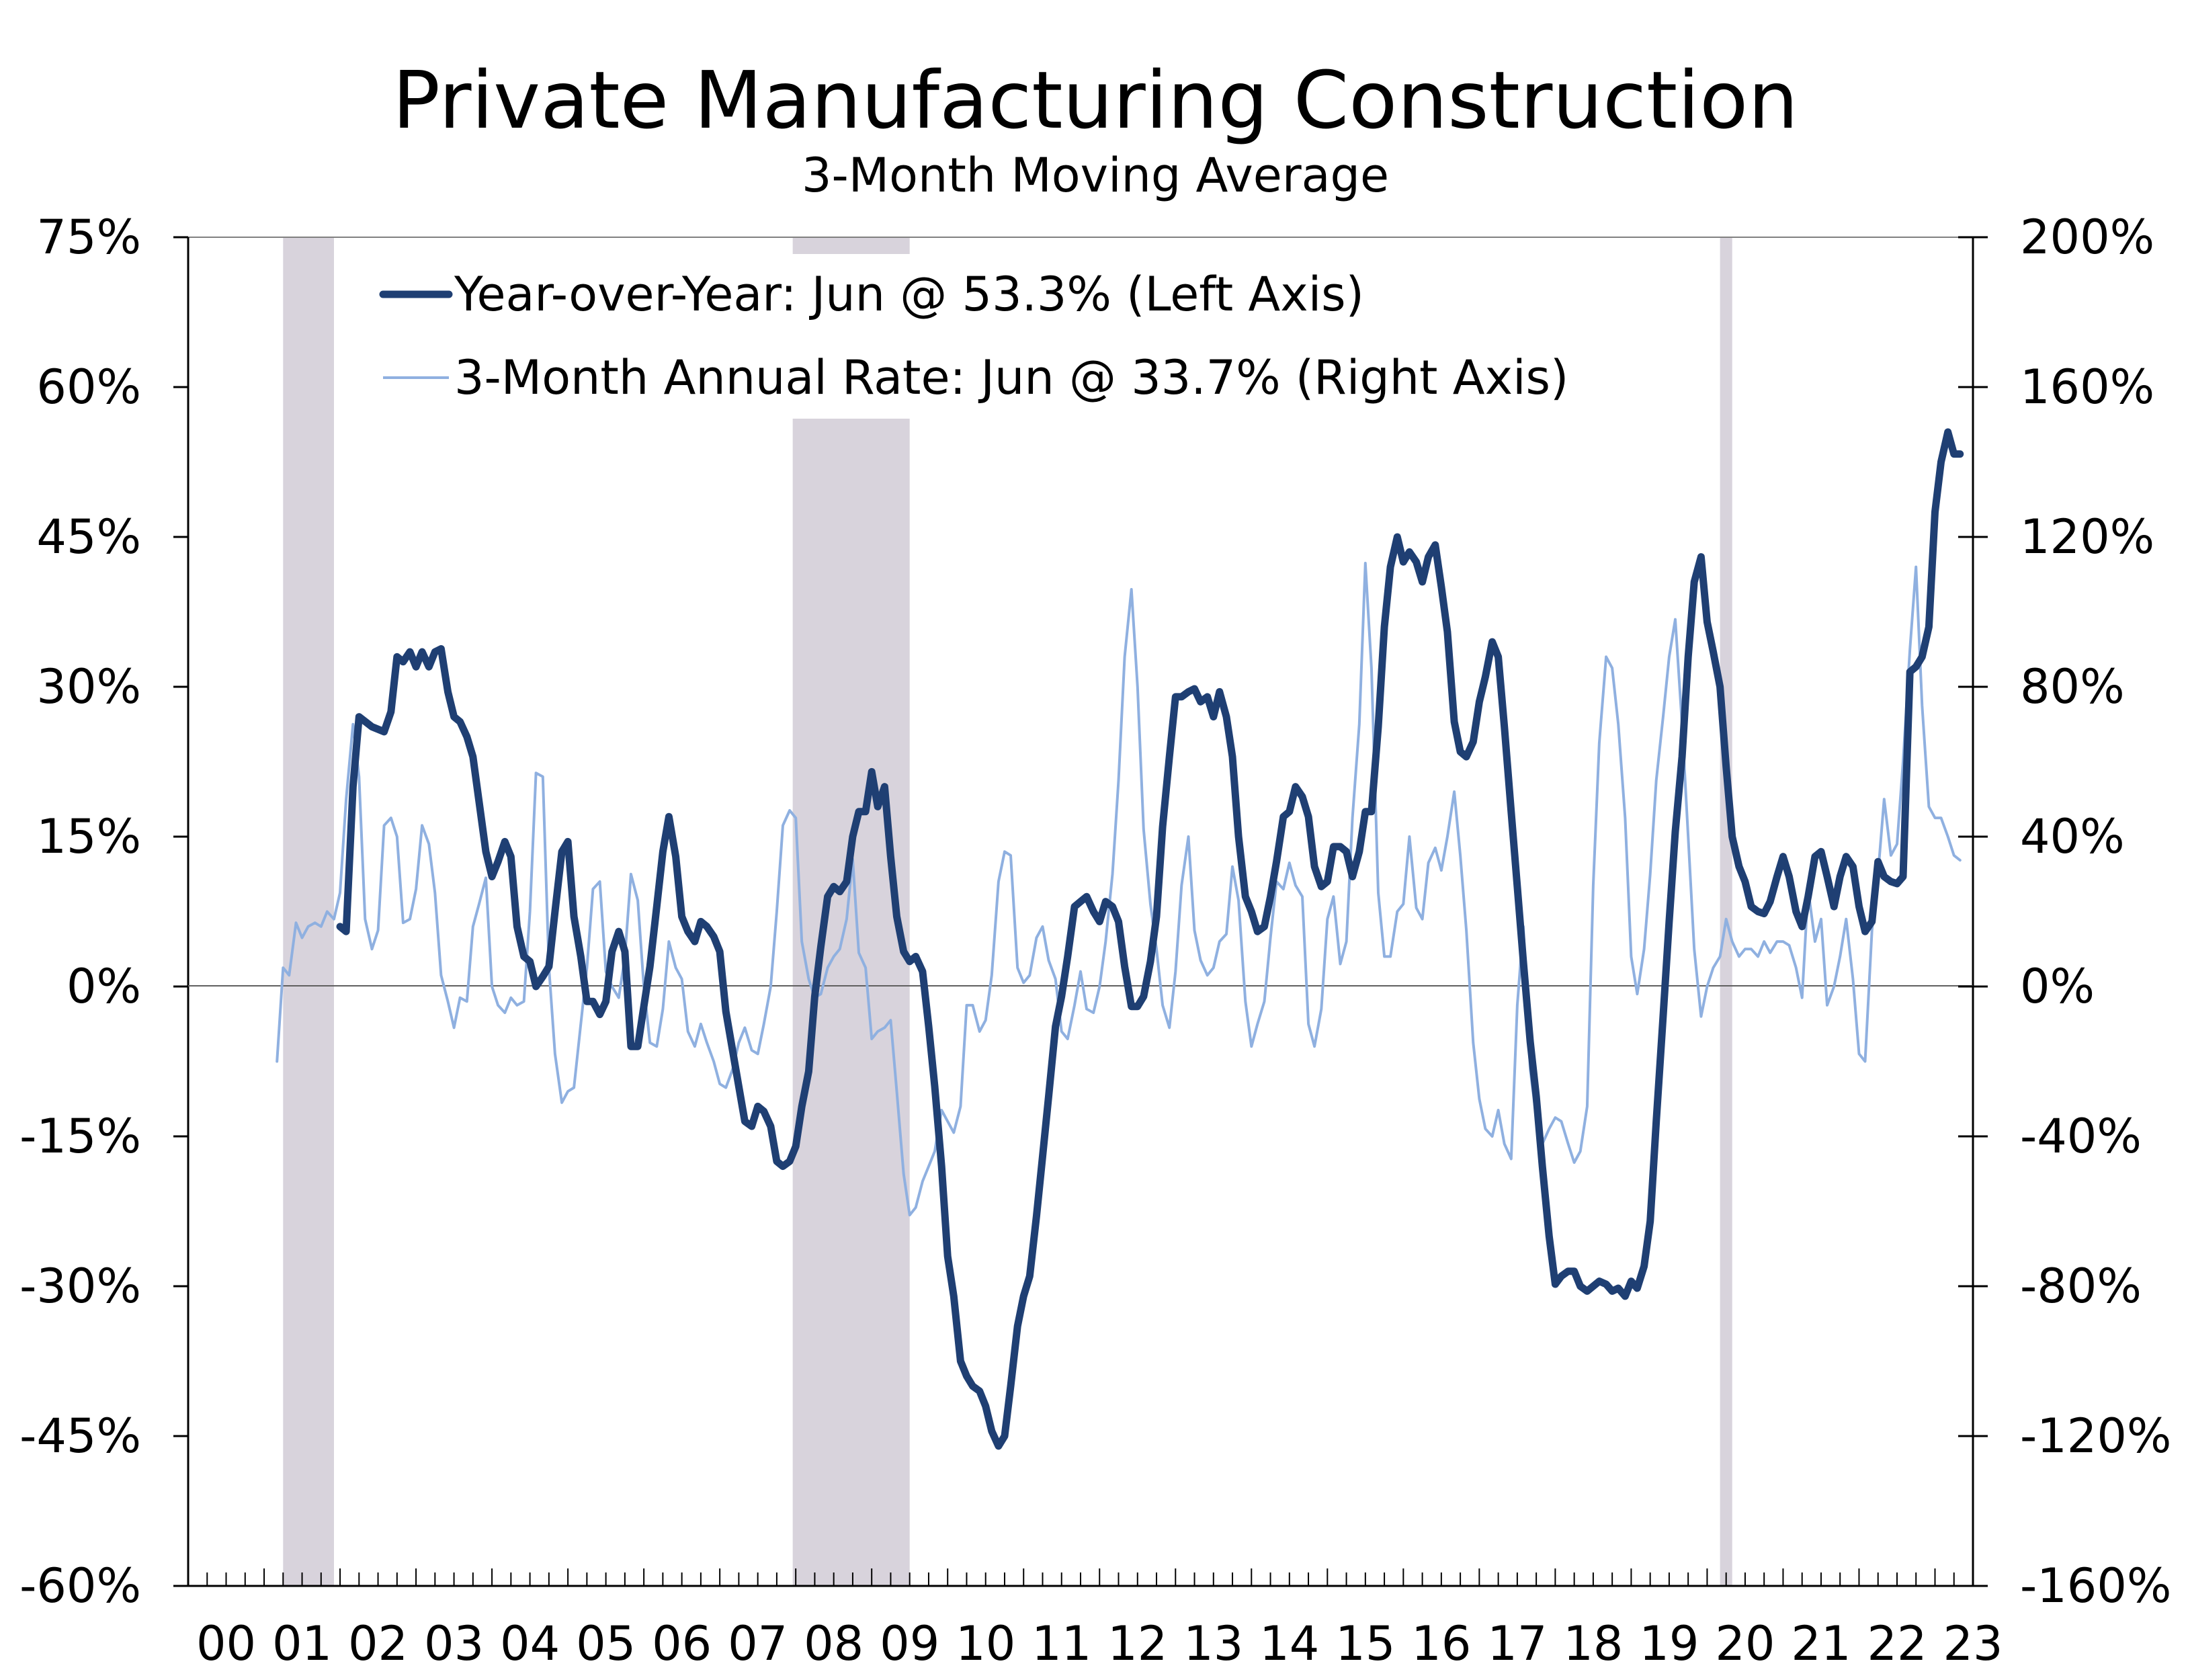  What do you see at coordinates (88, 686) in the screenshot?
I see `y-left-tick-label: 30%` at bounding box center [88, 686].